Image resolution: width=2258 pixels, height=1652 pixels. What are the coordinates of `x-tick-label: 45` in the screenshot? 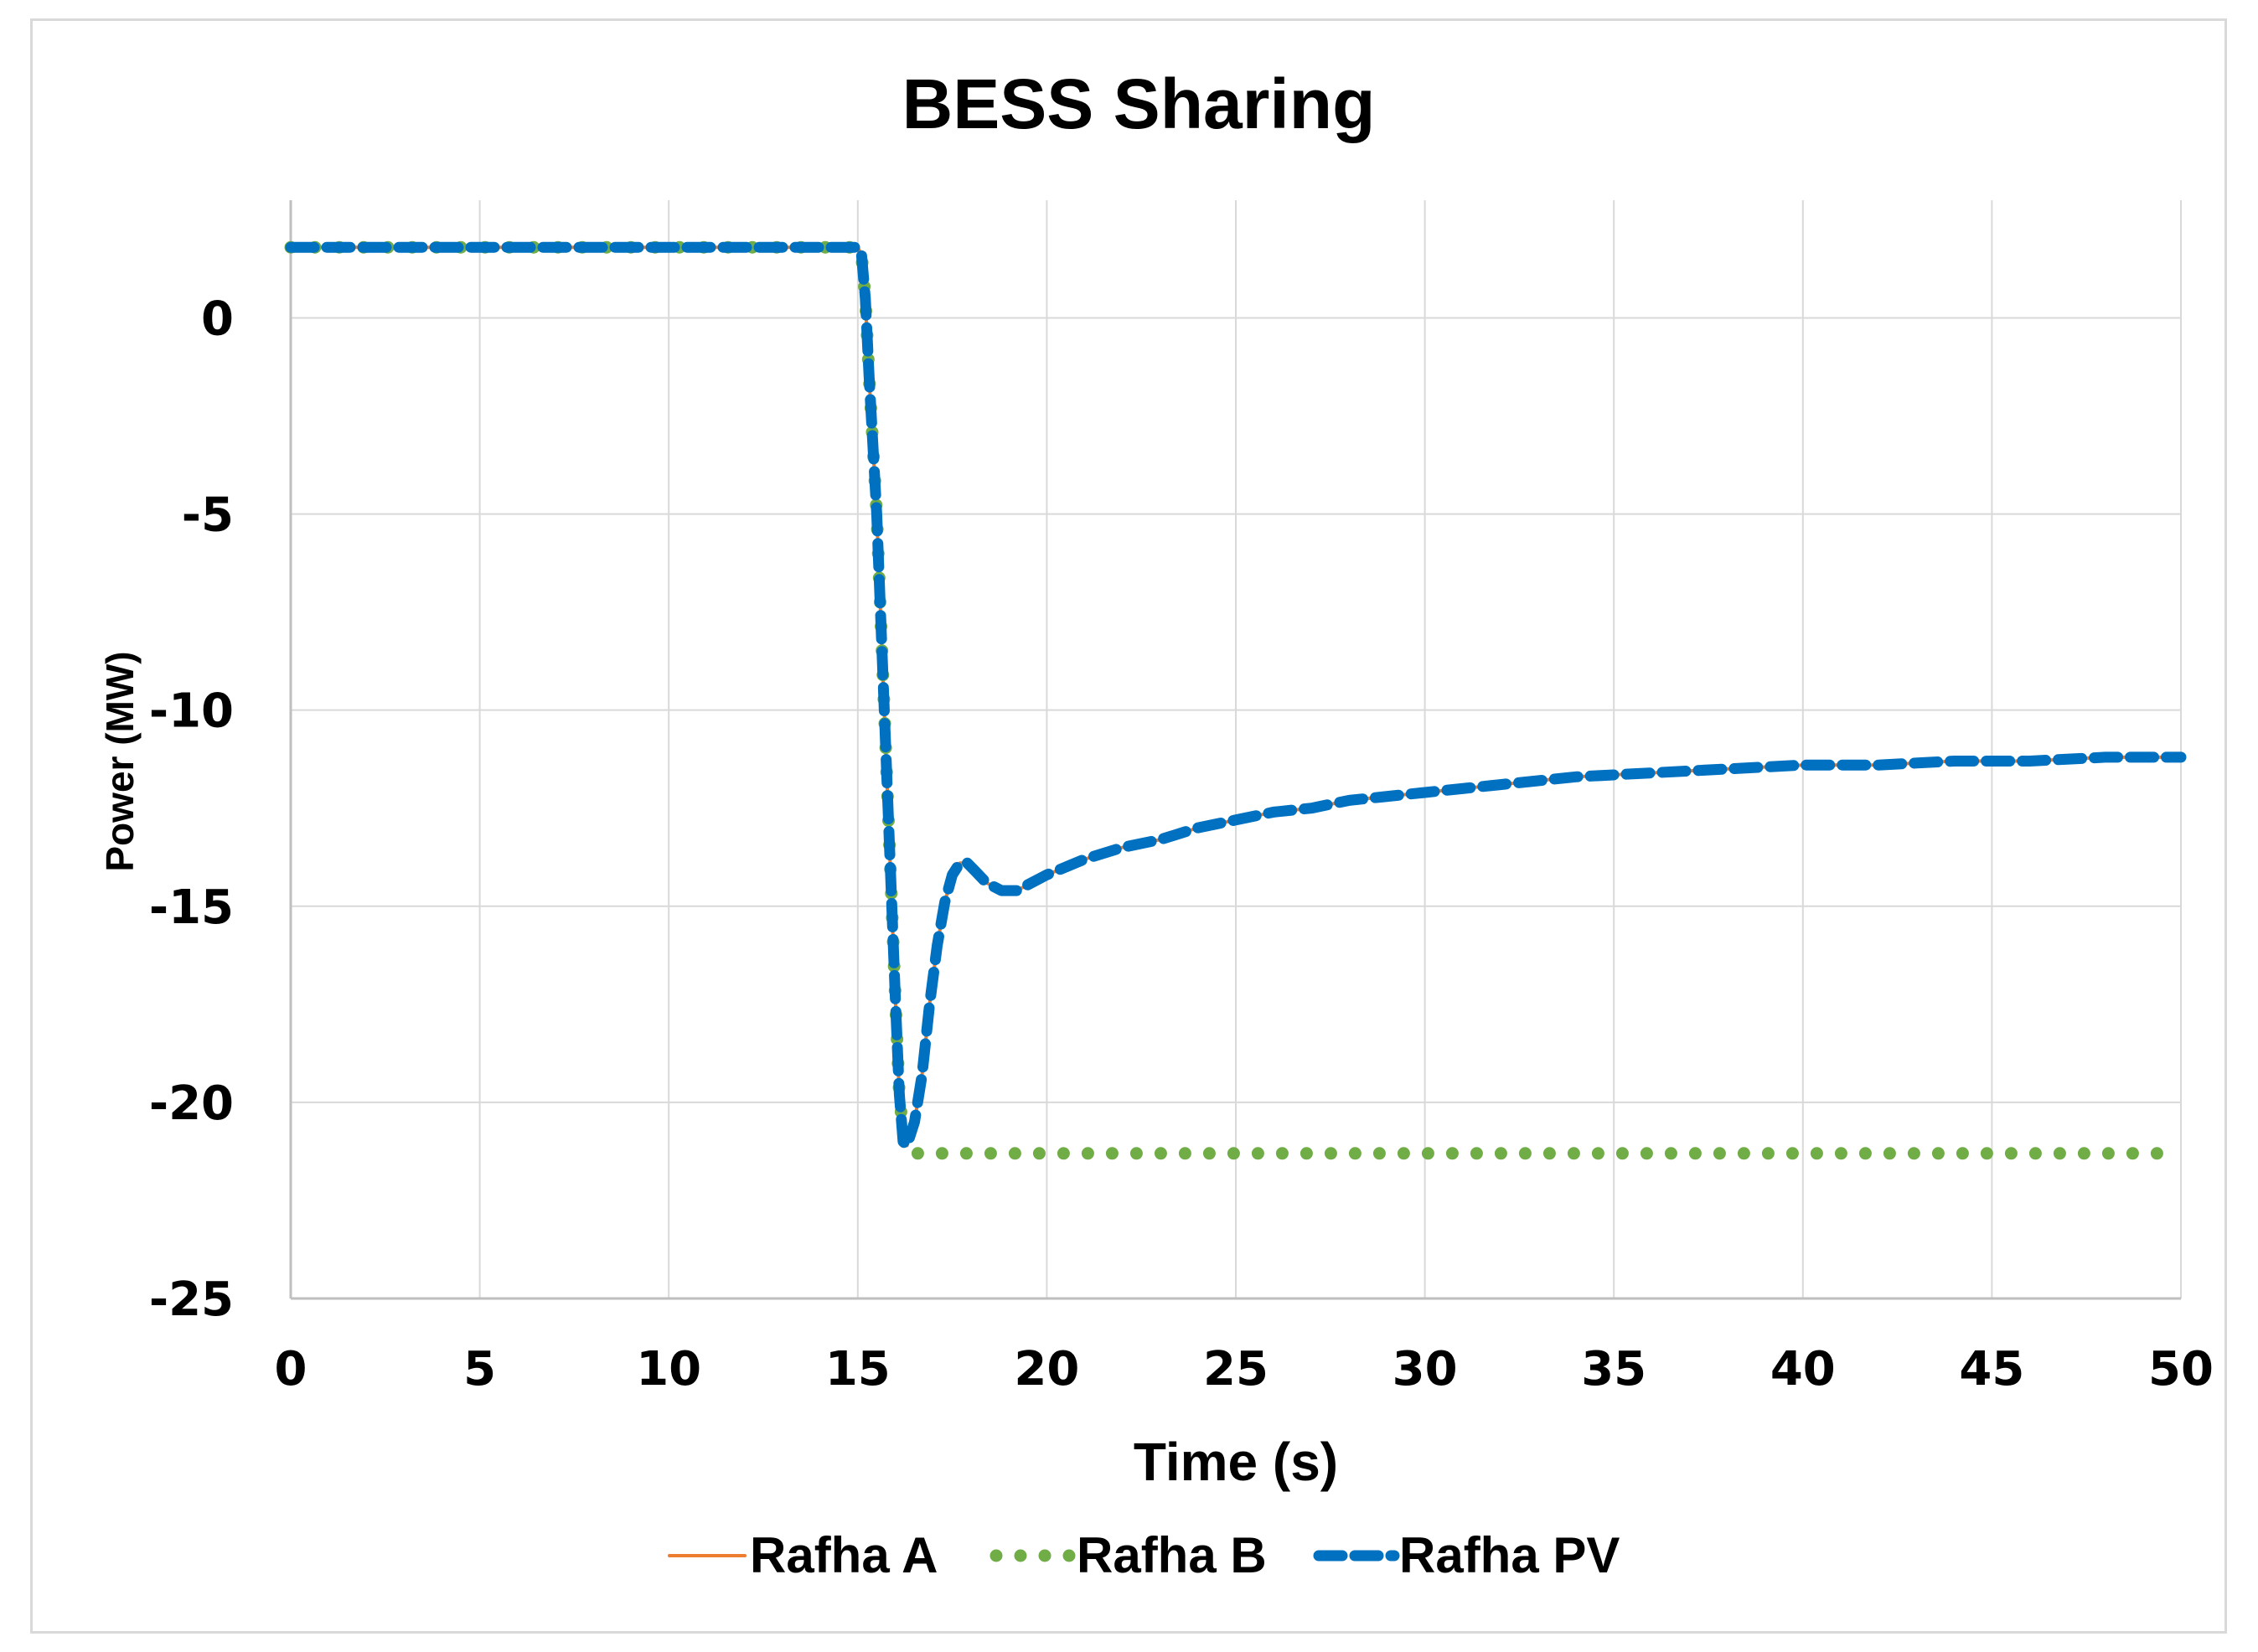 It's located at (1991, 1369).